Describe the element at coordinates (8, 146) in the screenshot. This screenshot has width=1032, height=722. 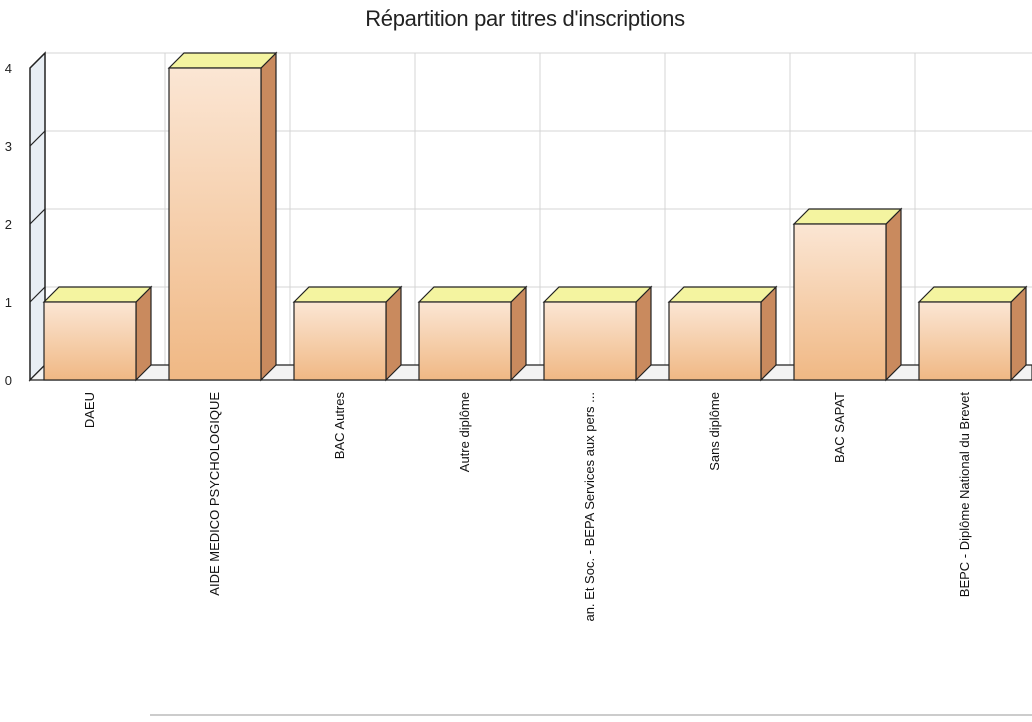
I see `y-tick-label: 3` at that location.